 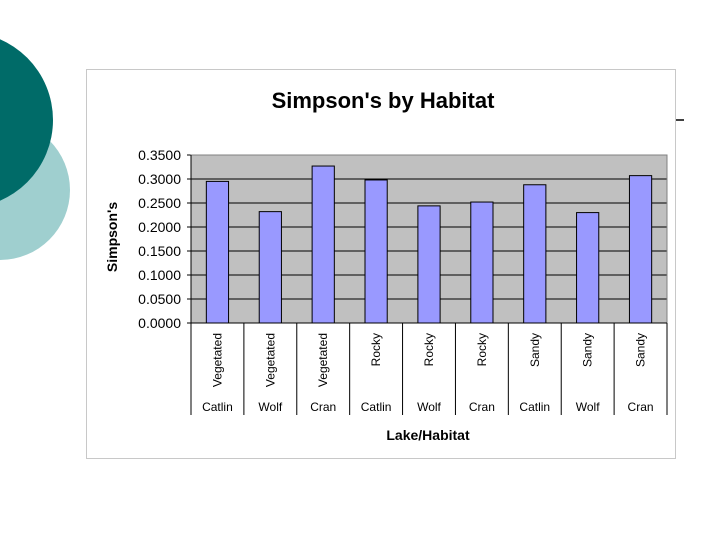 I want to click on bar-vegetated-wolf, so click(x=270, y=267).